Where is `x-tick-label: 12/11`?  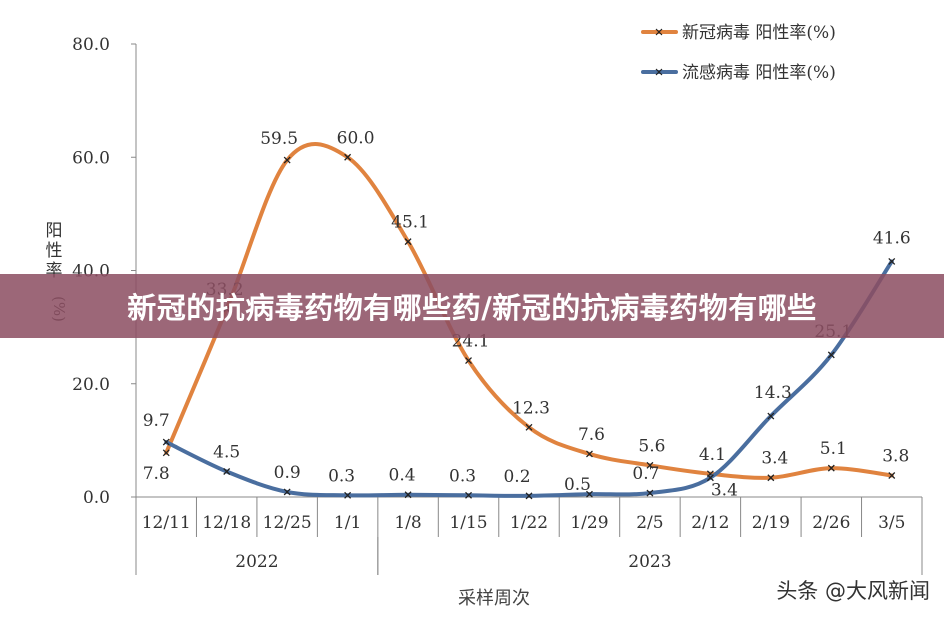 x-tick-label: 12/11 is located at coordinates (166, 523).